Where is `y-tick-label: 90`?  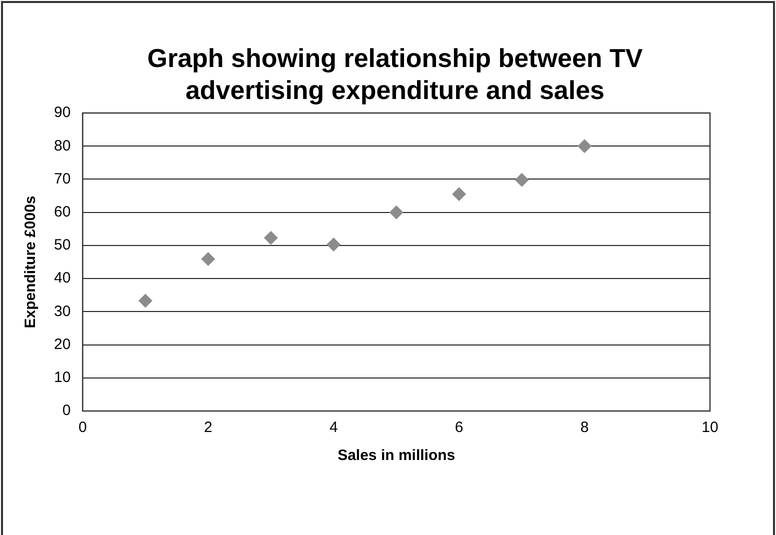
y-tick-label: 90 is located at coordinates (62, 113).